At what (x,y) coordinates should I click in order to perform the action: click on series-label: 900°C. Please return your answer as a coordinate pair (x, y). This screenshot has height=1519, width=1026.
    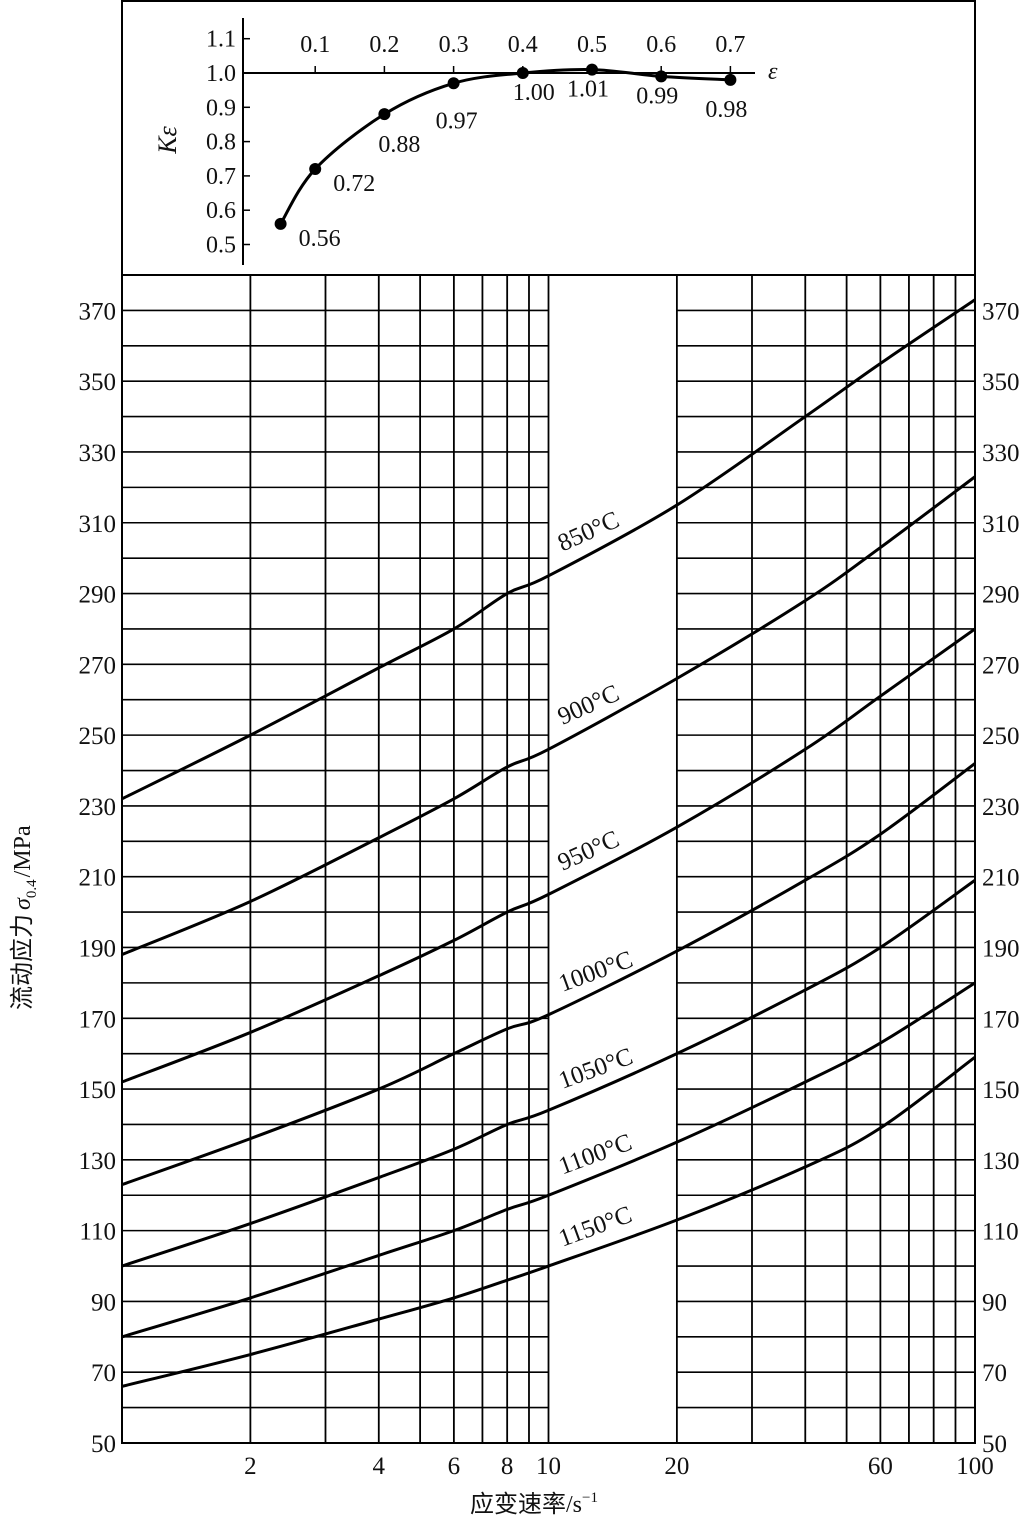
    Looking at the image, I should click on (589, 705).